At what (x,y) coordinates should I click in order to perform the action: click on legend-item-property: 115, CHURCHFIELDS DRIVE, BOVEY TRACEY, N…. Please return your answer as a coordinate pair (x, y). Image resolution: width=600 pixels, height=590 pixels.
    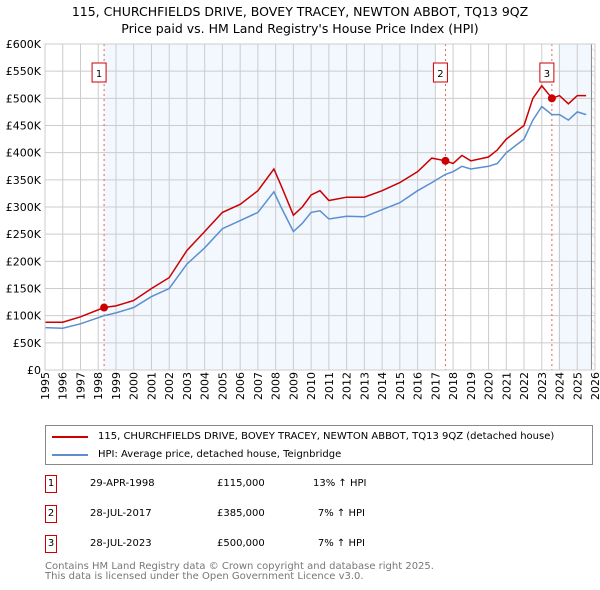
    Looking at the image, I should click on (303, 436).